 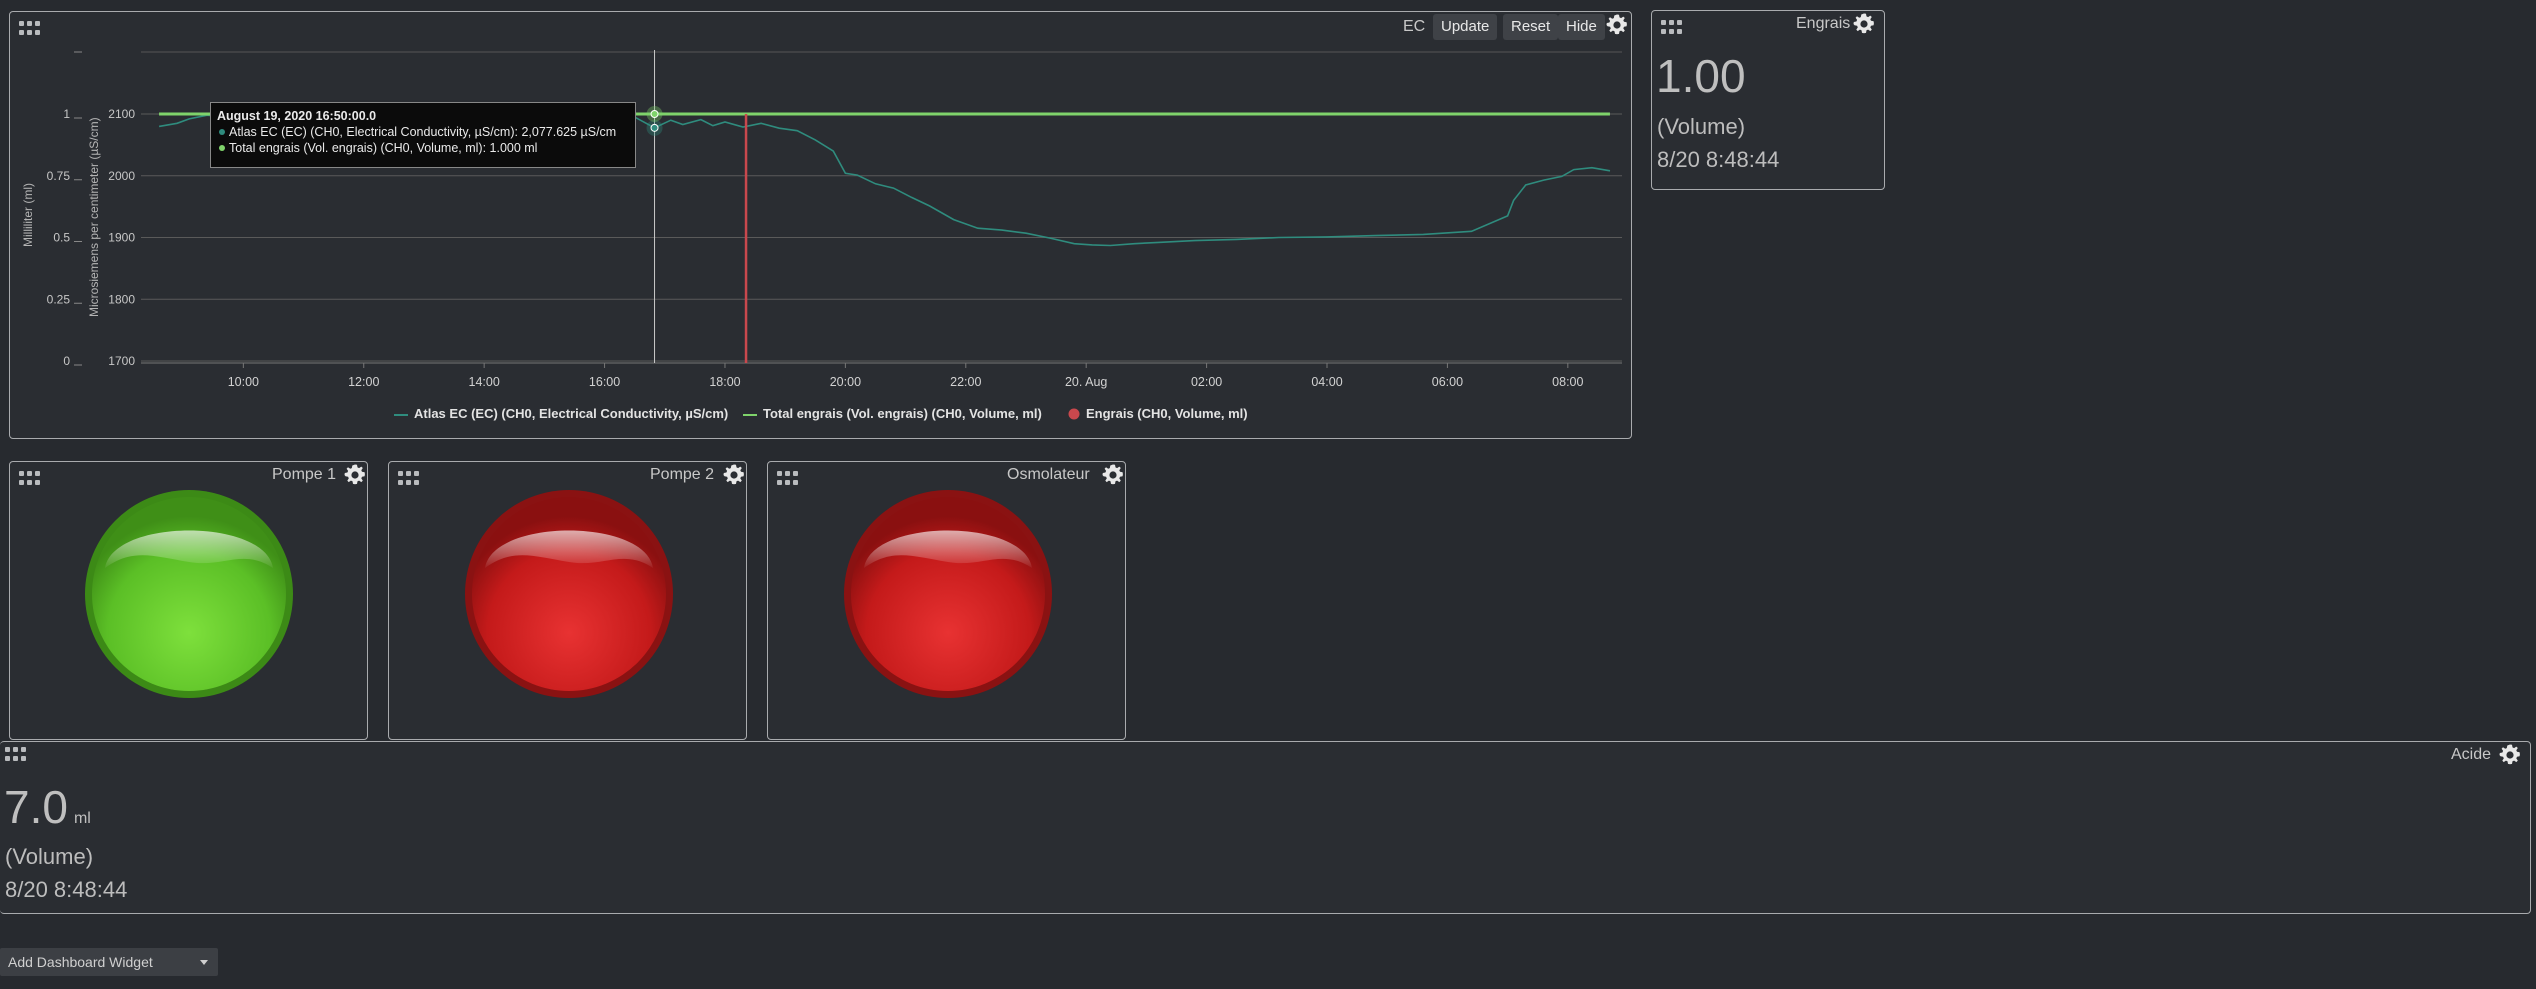 I want to click on engrais-value: 1.00, so click(x=1701, y=76).